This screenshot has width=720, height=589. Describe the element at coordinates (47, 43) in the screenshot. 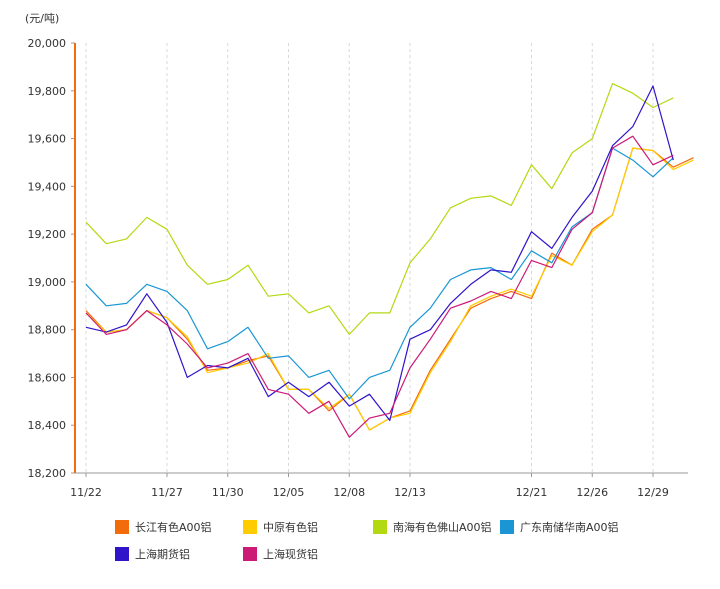

I see `y-tick-label: 20,000` at that location.